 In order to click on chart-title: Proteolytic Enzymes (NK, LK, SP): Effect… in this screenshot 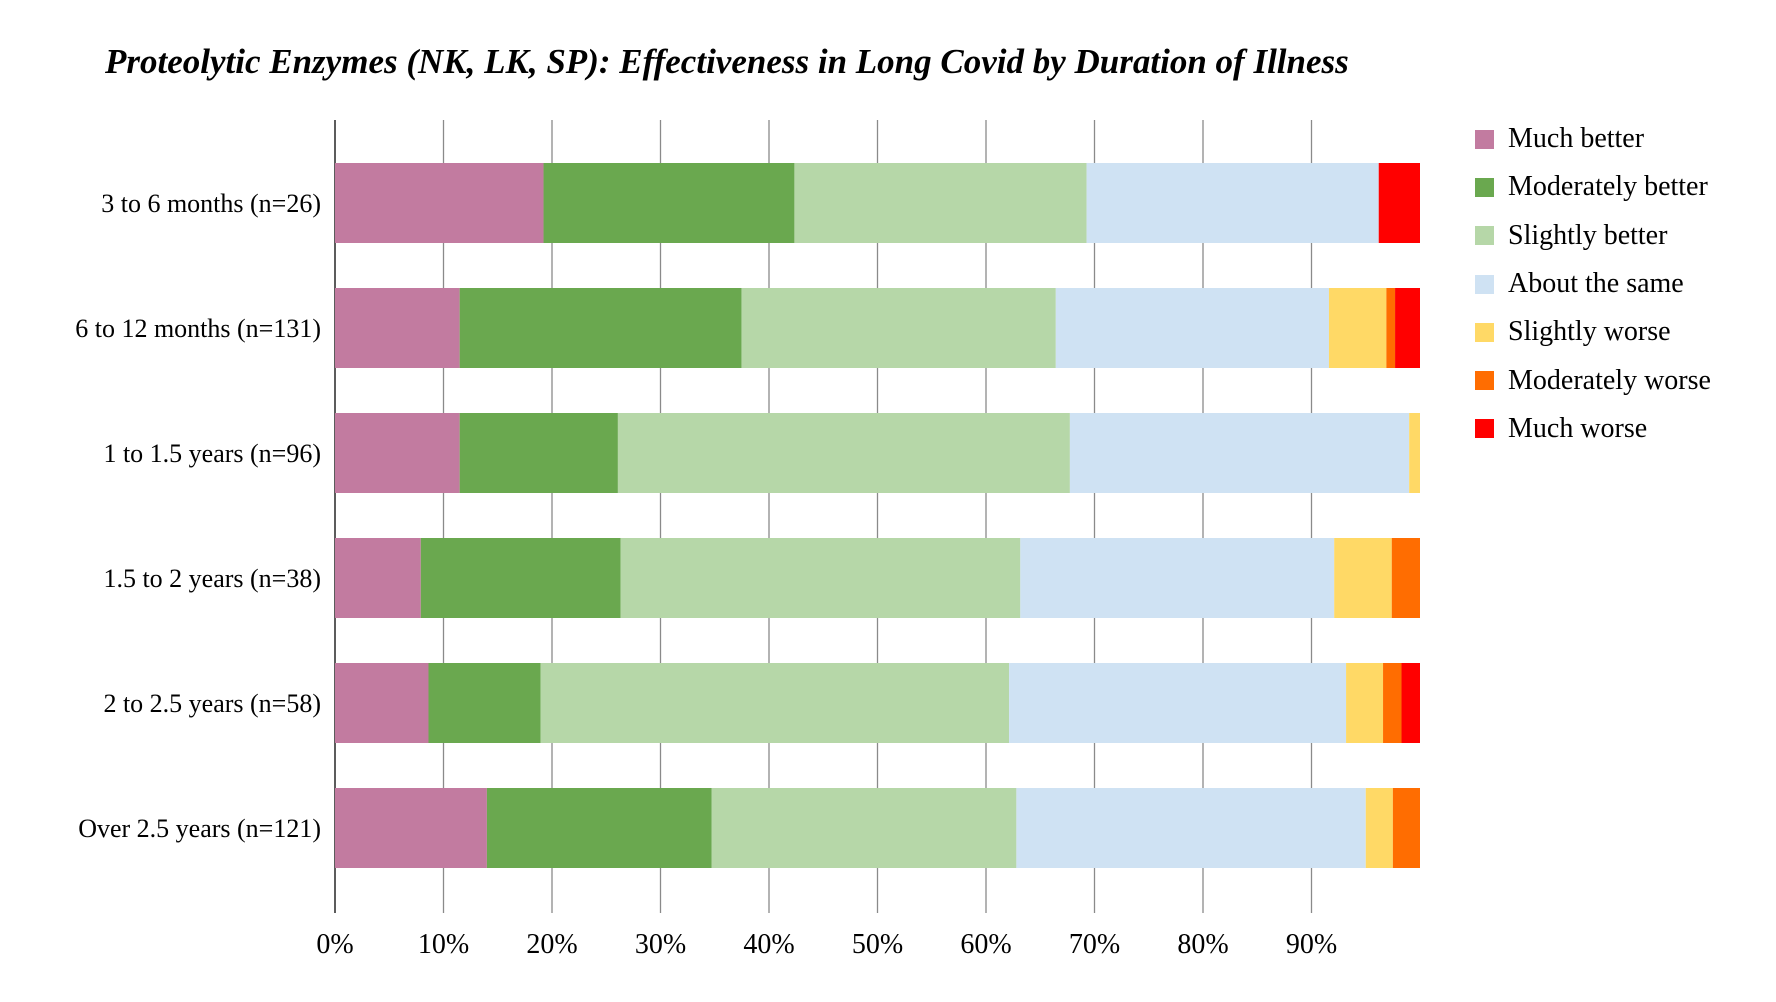, I will do `click(727, 61)`.